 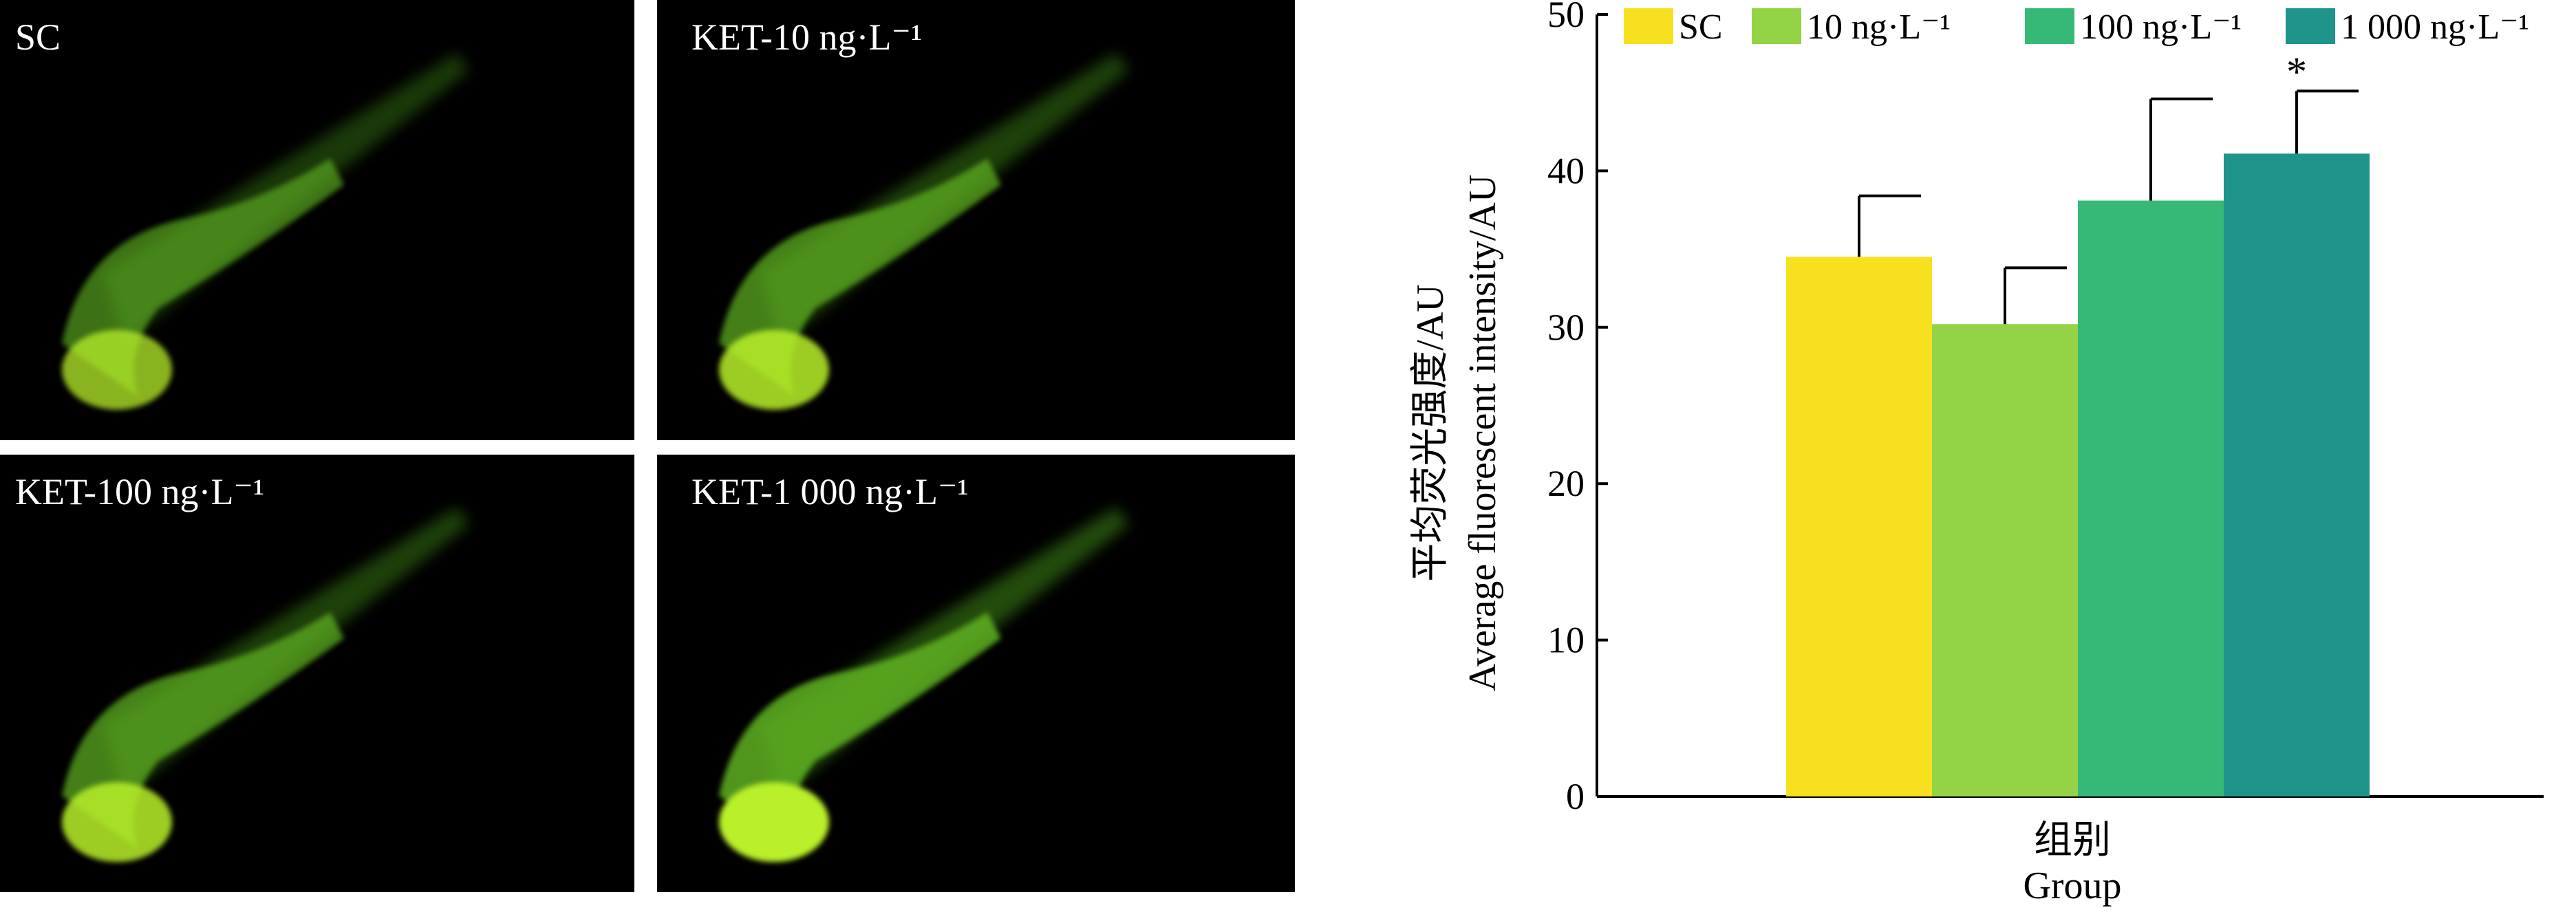 I want to click on y-tick-label: 0, so click(x=1576, y=797).